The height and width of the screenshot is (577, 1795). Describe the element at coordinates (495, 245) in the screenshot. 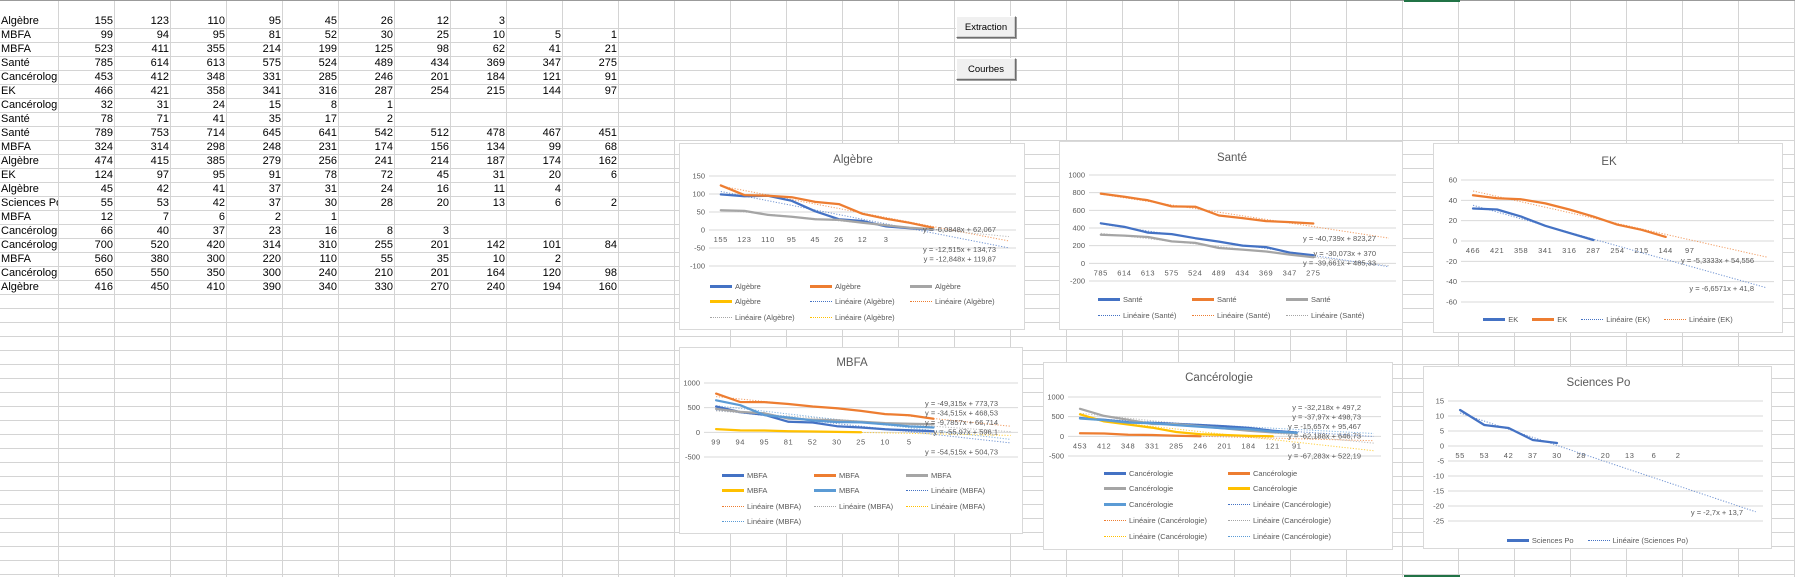

I see `cell-value: 142` at that location.